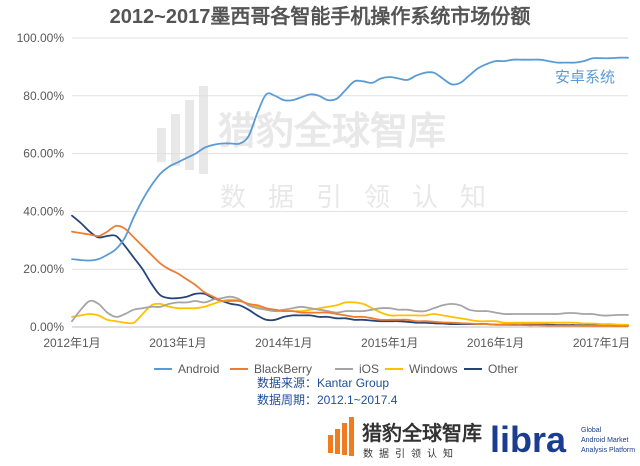 The width and height of the screenshot is (640, 466). What do you see at coordinates (332, 131) in the screenshot?
I see `watermark-main: 猎豹全球智库` at bounding box center [332, 131].